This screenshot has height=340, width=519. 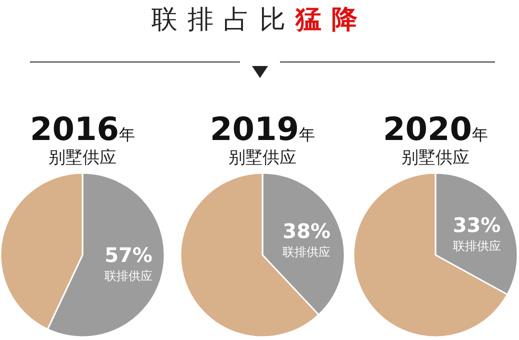 What do you see at coordinates (306, 230) in the screenshot?
I see `data-label: 38%` at bounding box center [306, 230].